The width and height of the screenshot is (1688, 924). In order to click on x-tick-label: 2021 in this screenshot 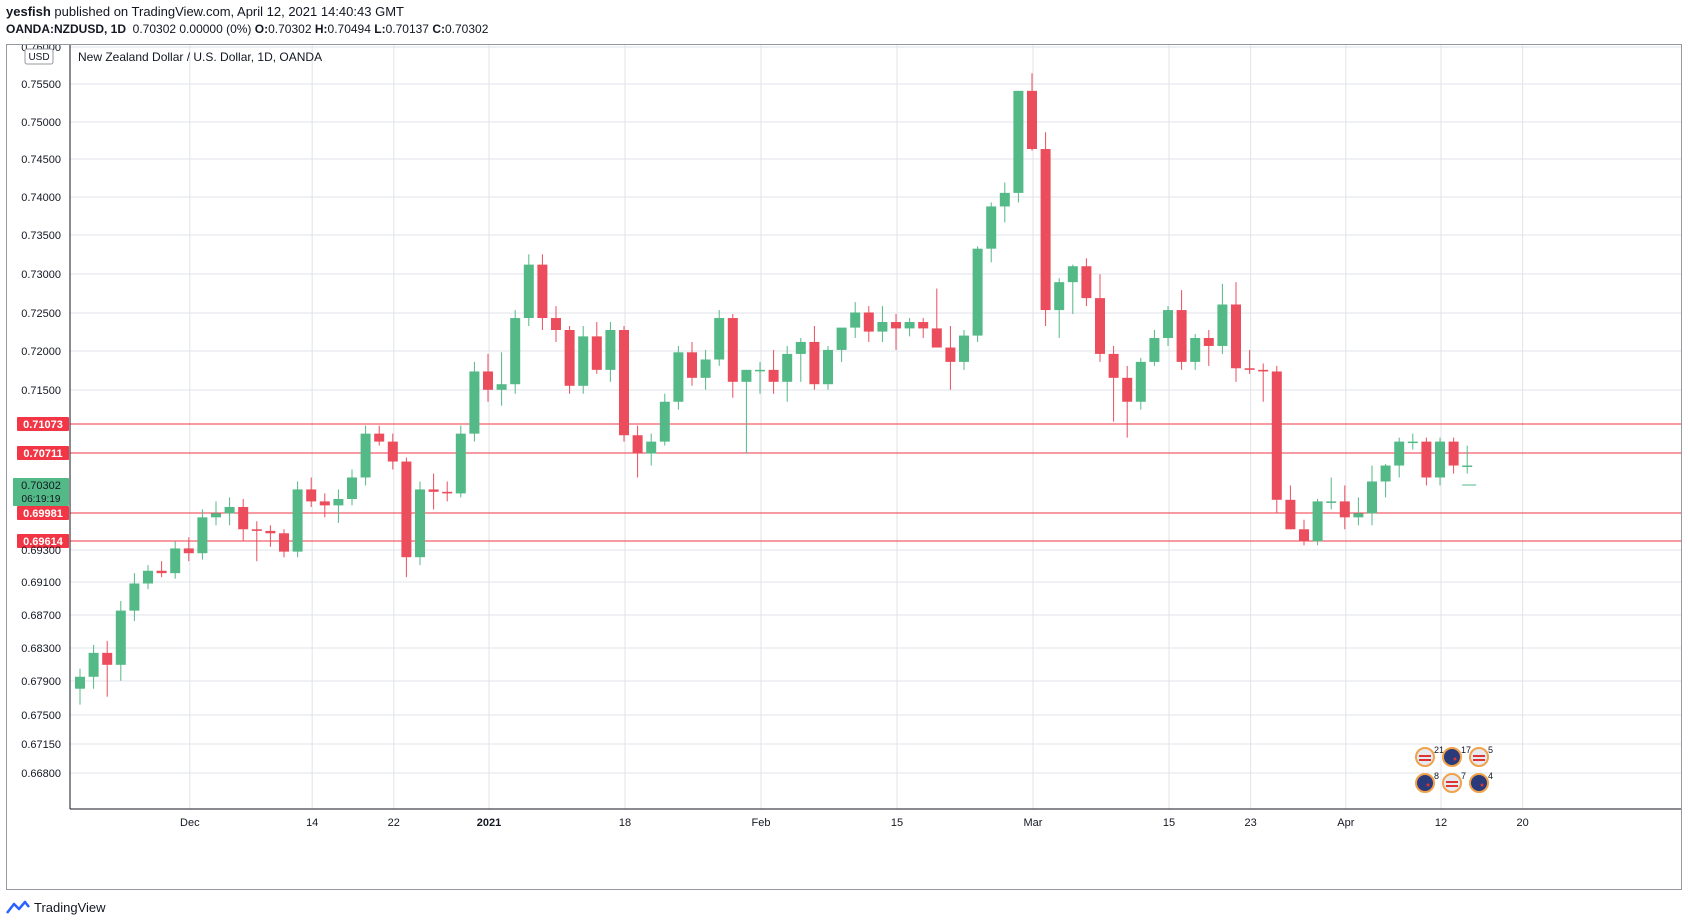, I will do `click(489, 823)`.